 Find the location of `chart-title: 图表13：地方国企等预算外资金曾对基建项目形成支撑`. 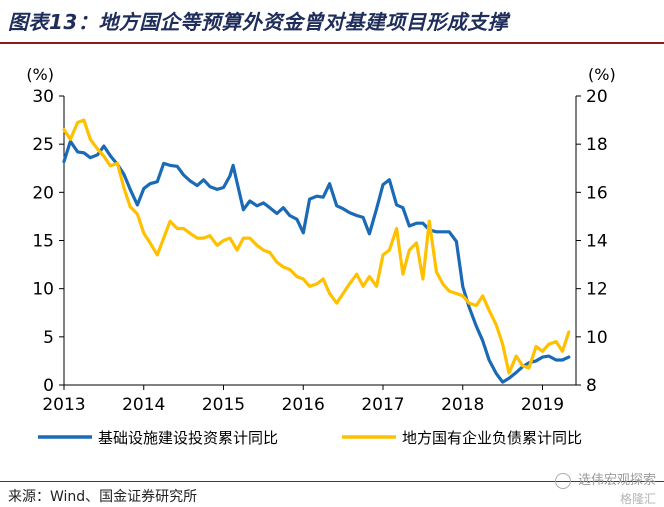

chart-title: 图表13：地方国企等预算外资金曾对基建项目形成支撑 is located at coordinates (258, 22).